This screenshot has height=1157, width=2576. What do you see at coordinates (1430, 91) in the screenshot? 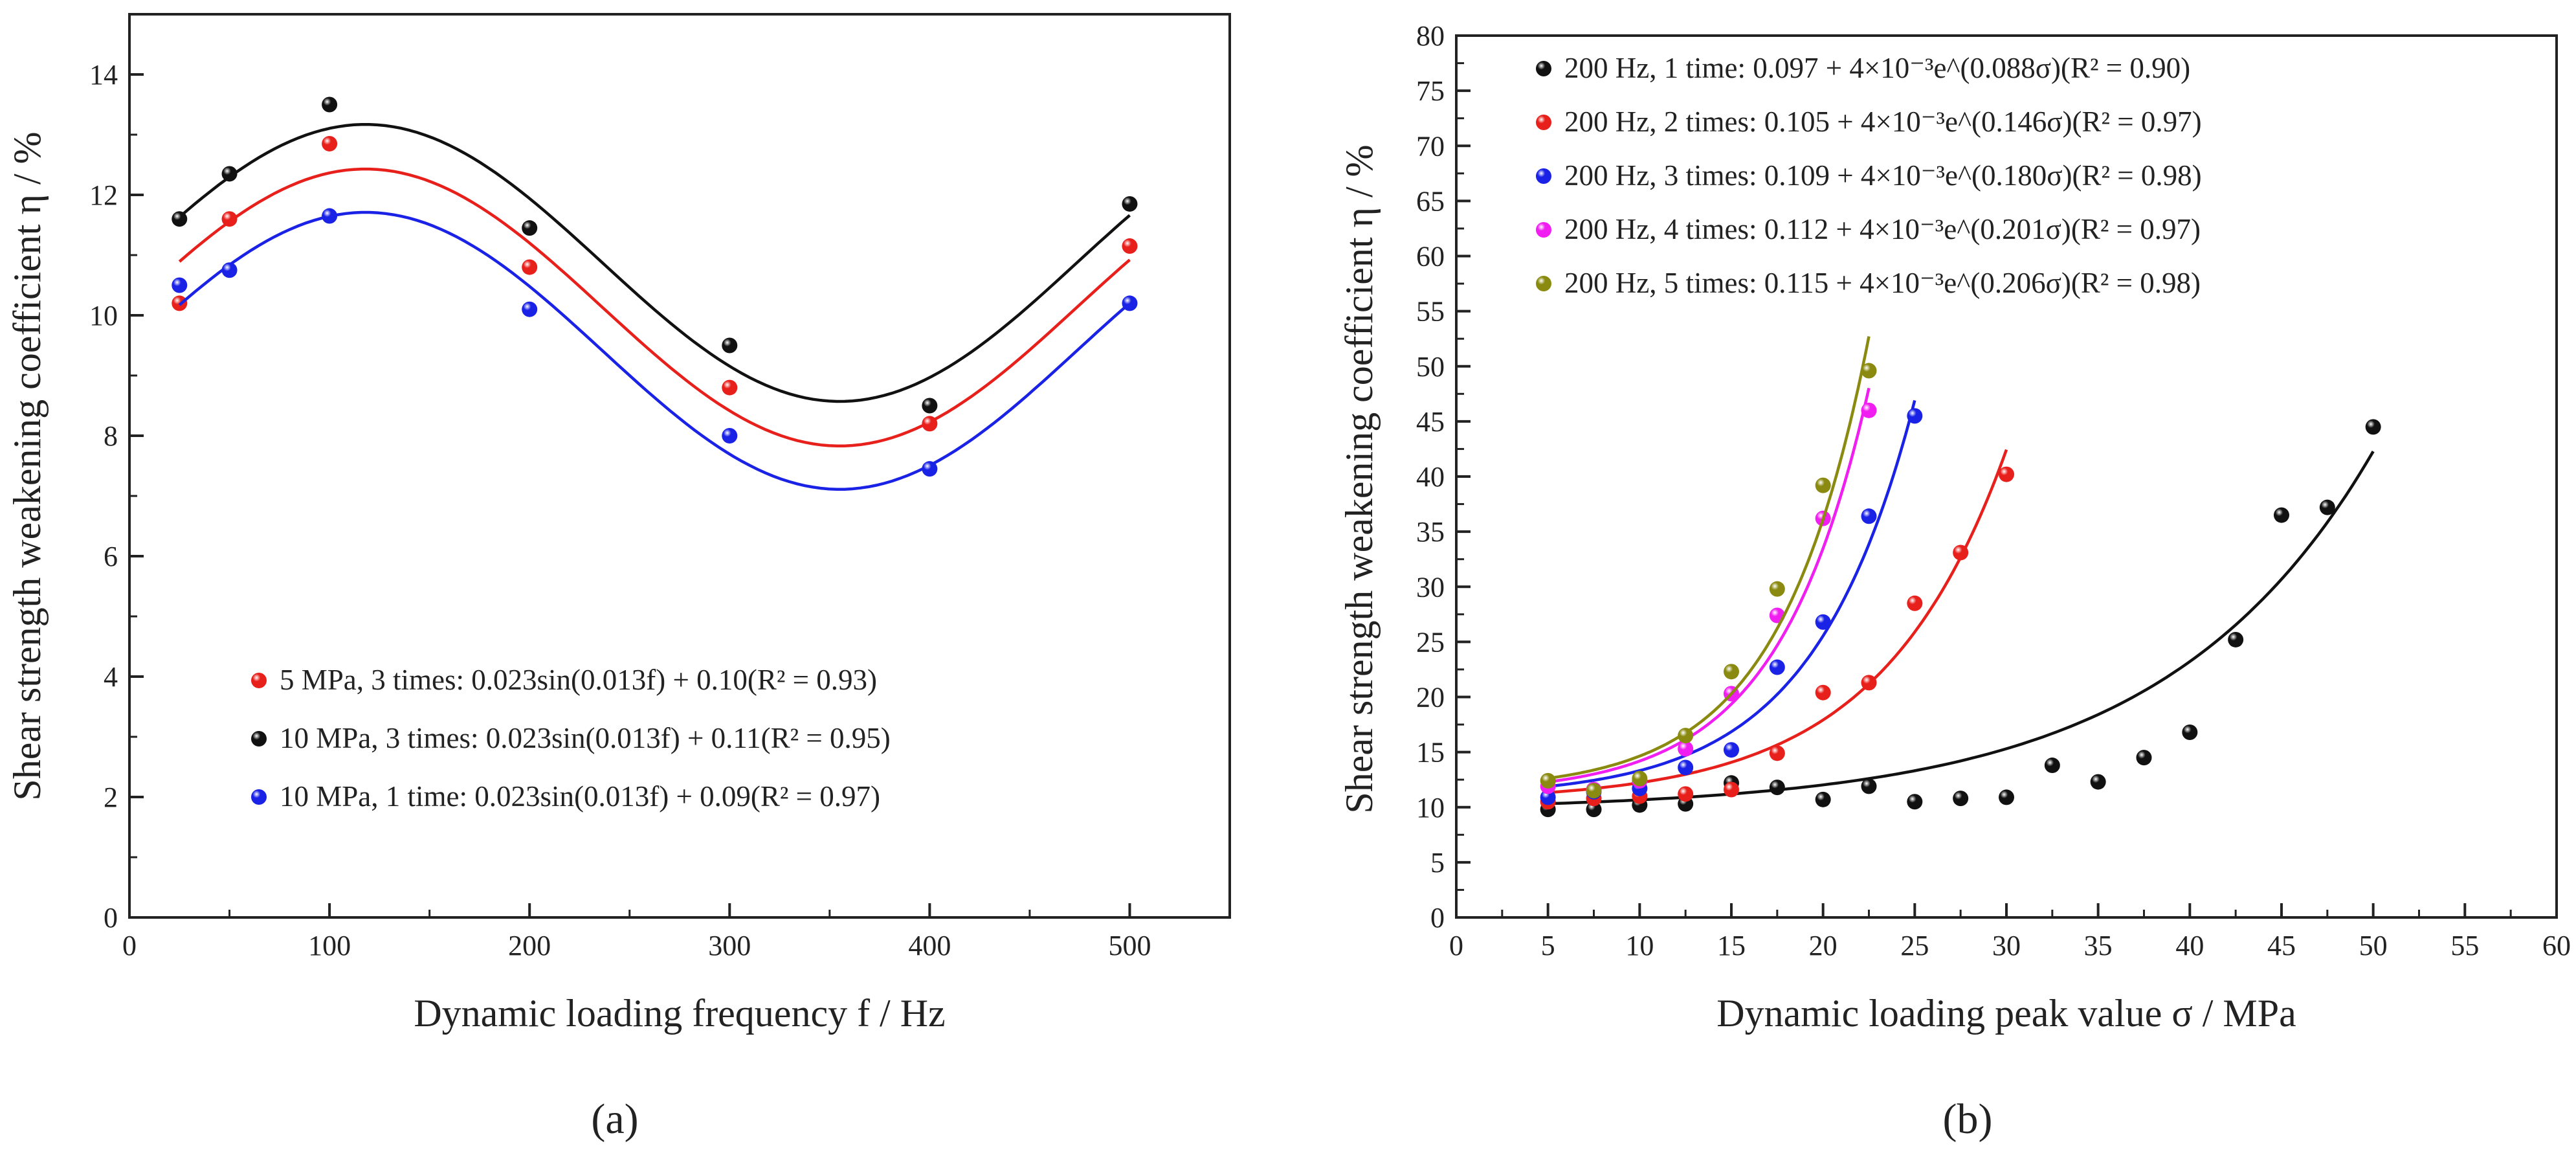
I see `y-tick-label: 75` at bounding box center [1430, 91].